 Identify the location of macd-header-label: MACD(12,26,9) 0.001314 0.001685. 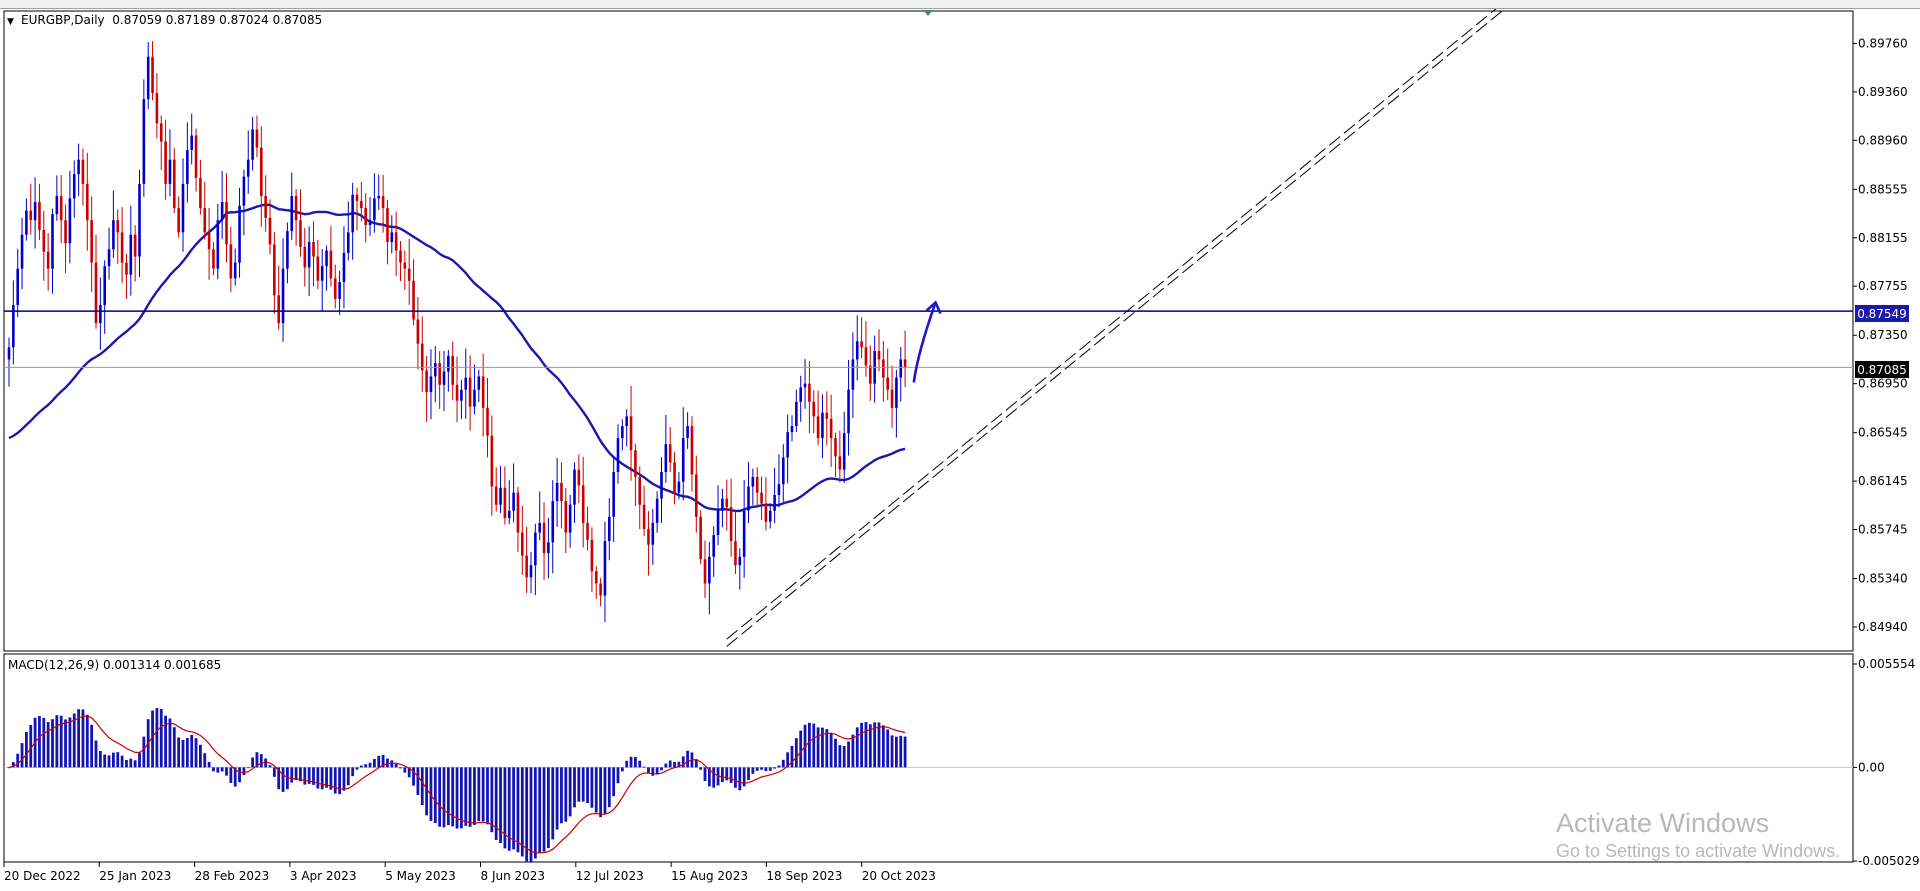
(114, 665).